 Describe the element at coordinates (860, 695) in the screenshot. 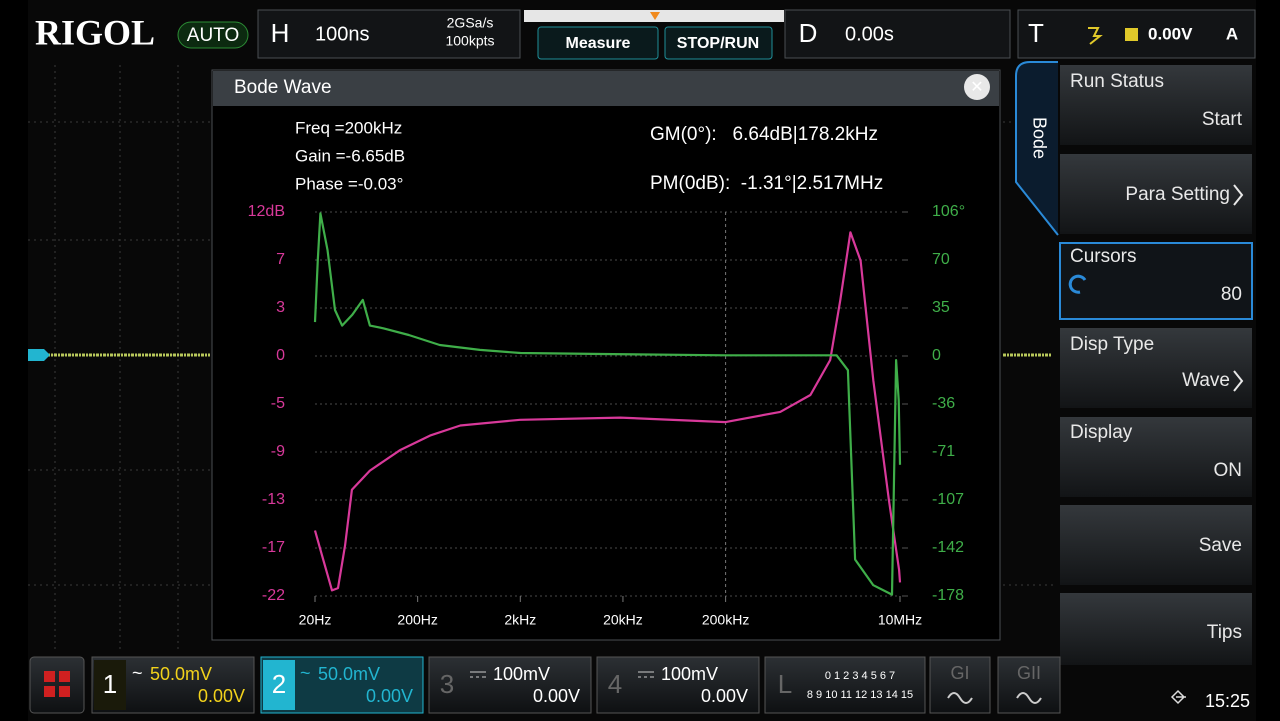

I see `logic-row2: 8 9 10 11 12 13 14 15` at that location.